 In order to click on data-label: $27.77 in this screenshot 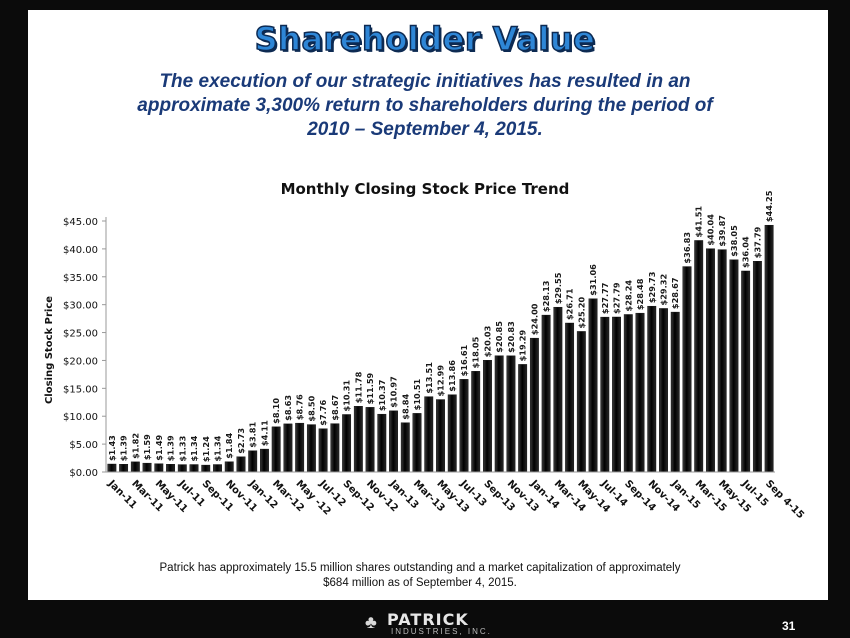, I will do `click(605, 298)`.